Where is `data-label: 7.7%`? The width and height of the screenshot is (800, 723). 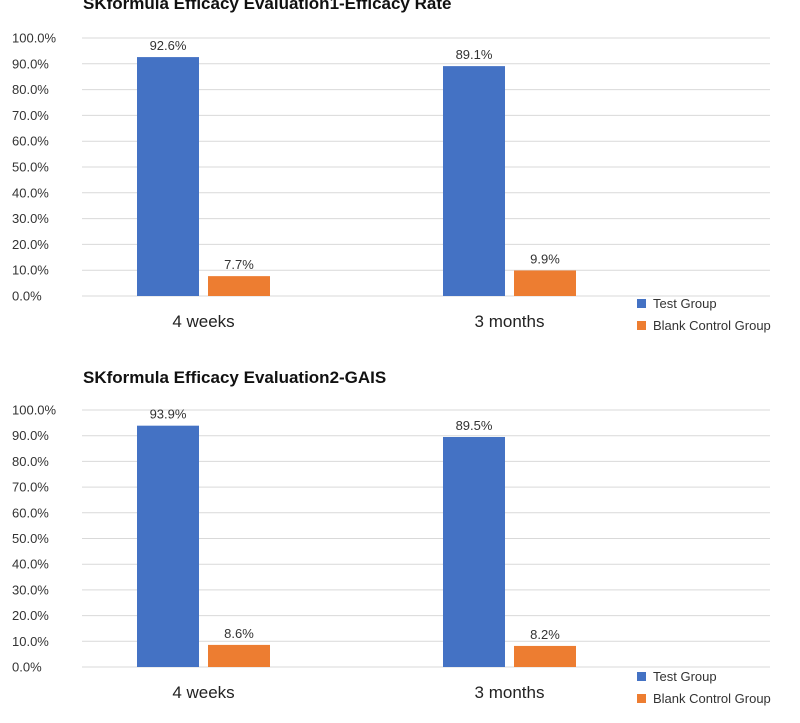 data-label: 7.7% is located at coordinates (239, 264).